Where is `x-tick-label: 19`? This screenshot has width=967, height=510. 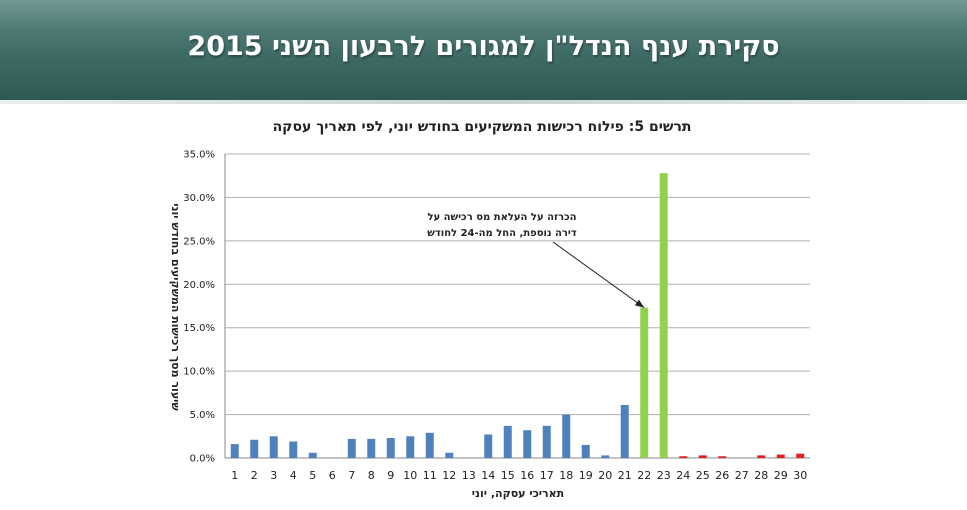
x-tick-label: 19 is located at coordinates (586, 475).